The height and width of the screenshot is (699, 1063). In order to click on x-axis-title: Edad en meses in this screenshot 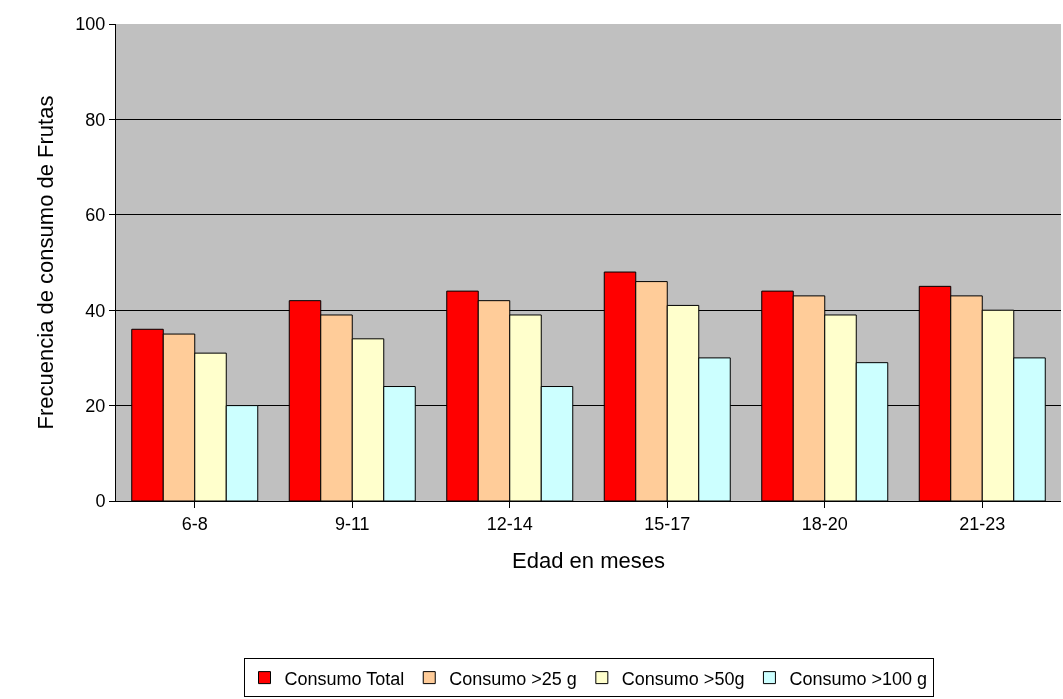, I will do `click(588, 561)`.